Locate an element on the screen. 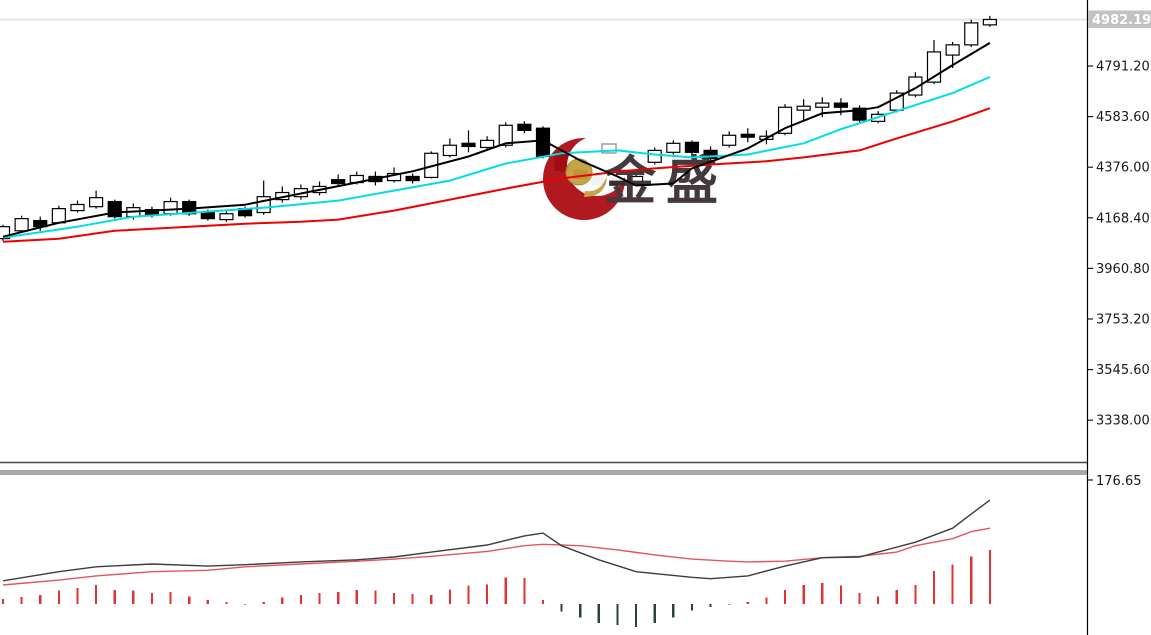 This screenshot has width=1151, height=635. price-axis-label: 4583.60 is located at coordinates (1123, 117).